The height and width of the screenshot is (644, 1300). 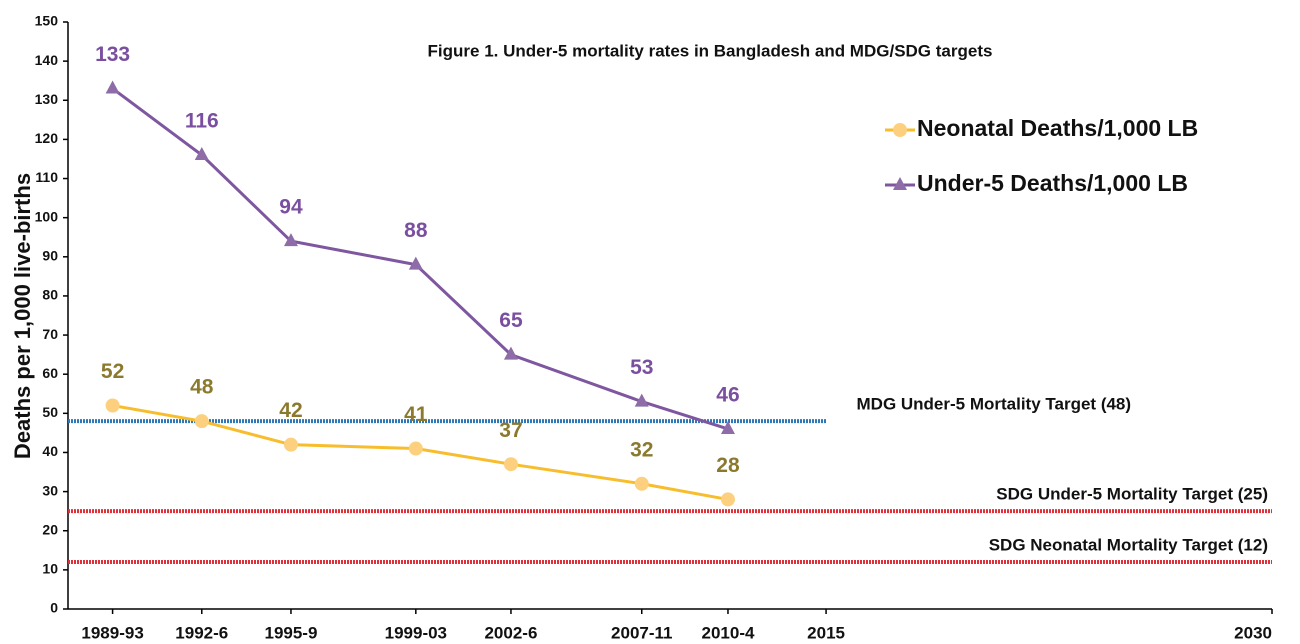 I want to click on y-tick-label: 130, so click(x=47, y=99).